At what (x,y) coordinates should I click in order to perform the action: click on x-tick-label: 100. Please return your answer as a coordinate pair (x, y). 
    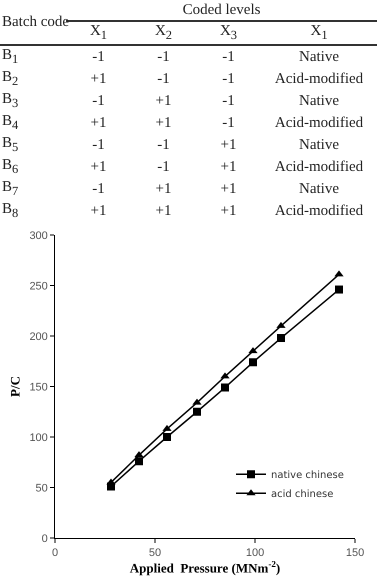
    Looking at the image, I should click on (255, 553).